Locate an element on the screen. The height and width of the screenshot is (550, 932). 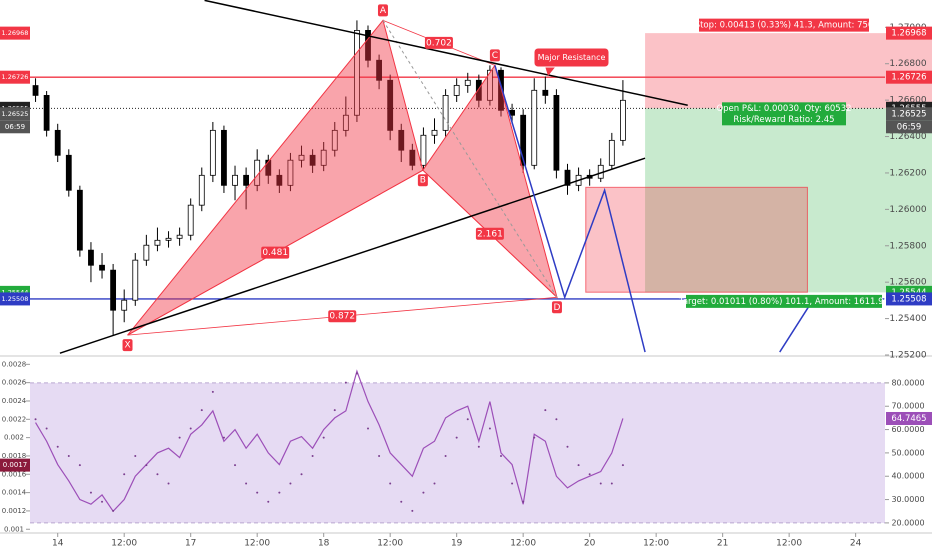
price-tag-left-label: 1.25544 is located at coordinates (15, 292).